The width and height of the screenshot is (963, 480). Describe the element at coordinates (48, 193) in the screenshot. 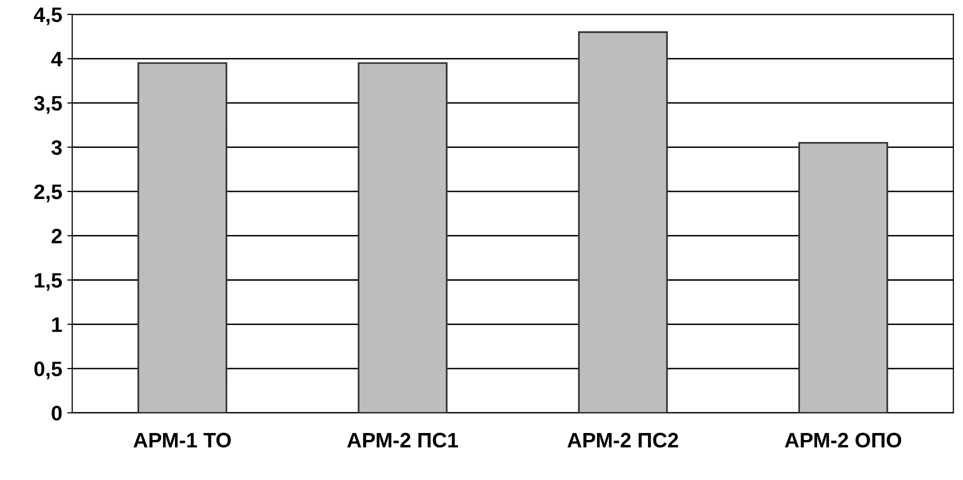

I see `y-tick-label: 2,5` at that location.